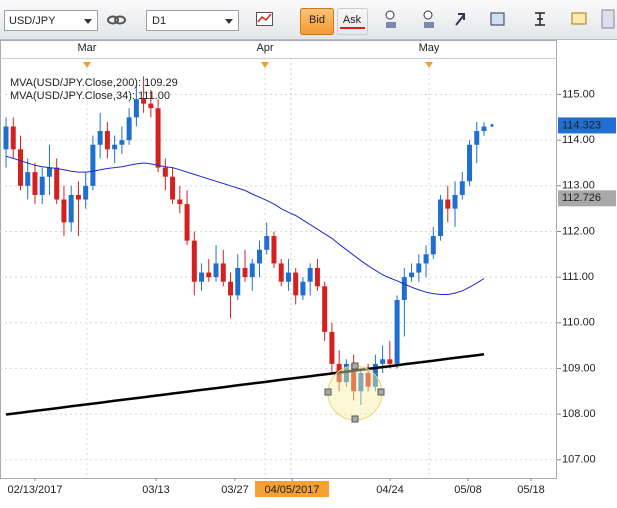 This screenshot has height=508, width=617. Describe the element at coordinates (156, 490) in the screenshot. I see `x-tick-label: 03/13` at that location.